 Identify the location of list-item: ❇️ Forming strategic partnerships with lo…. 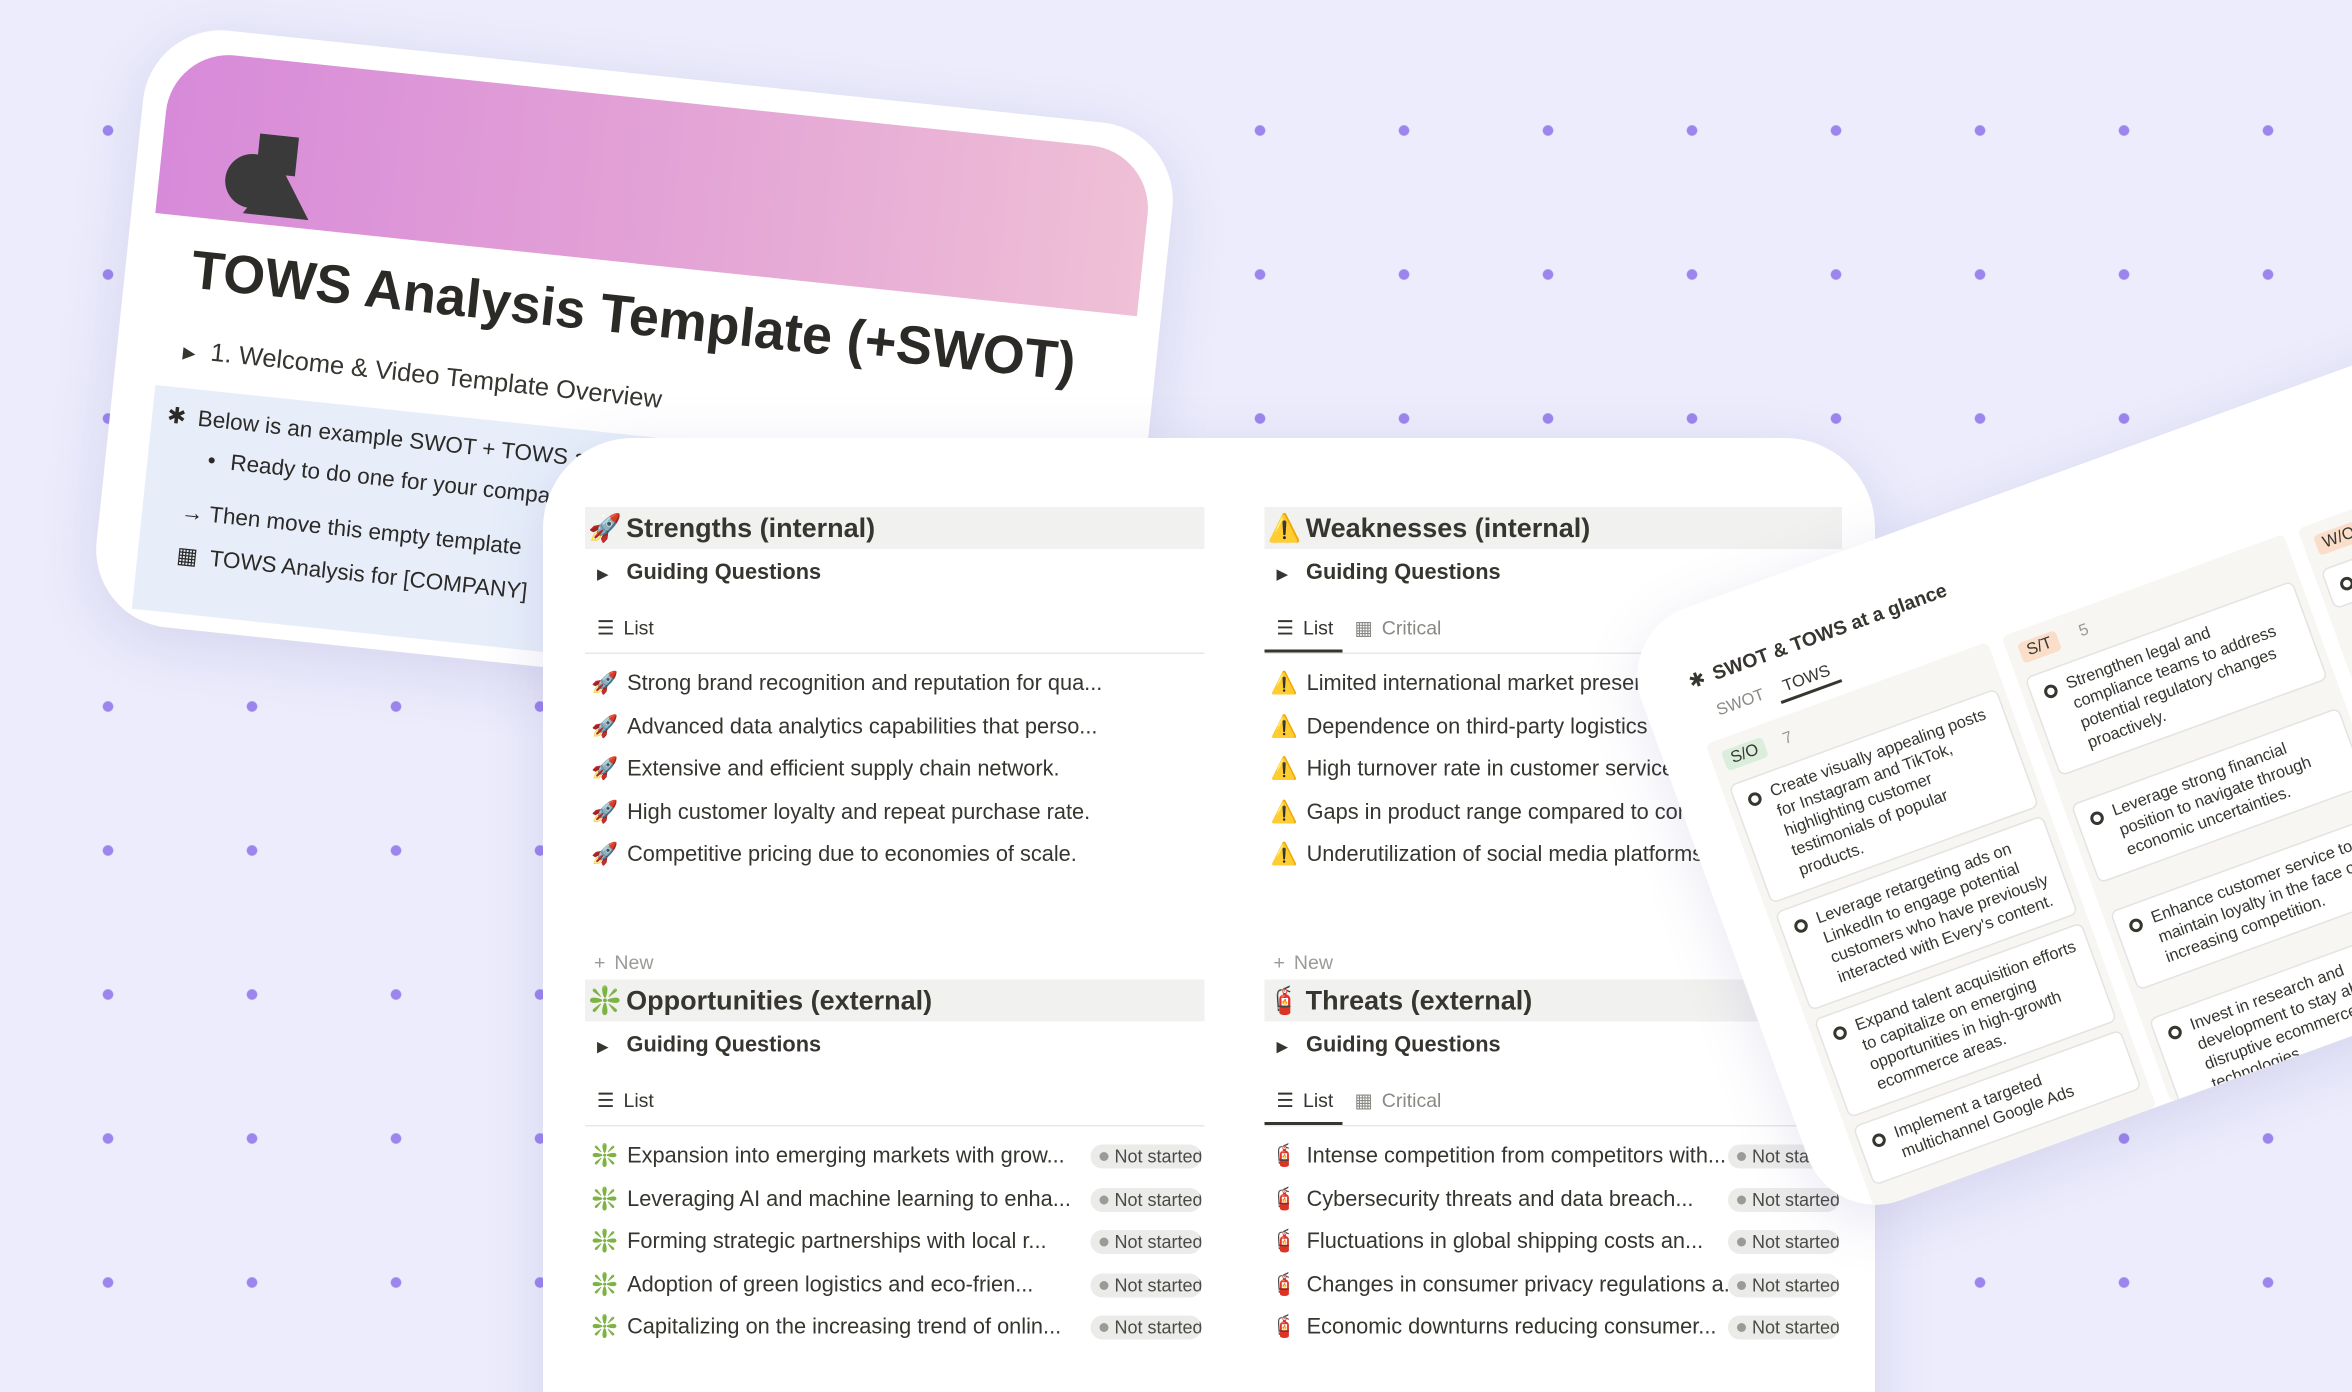
(898, 1242).